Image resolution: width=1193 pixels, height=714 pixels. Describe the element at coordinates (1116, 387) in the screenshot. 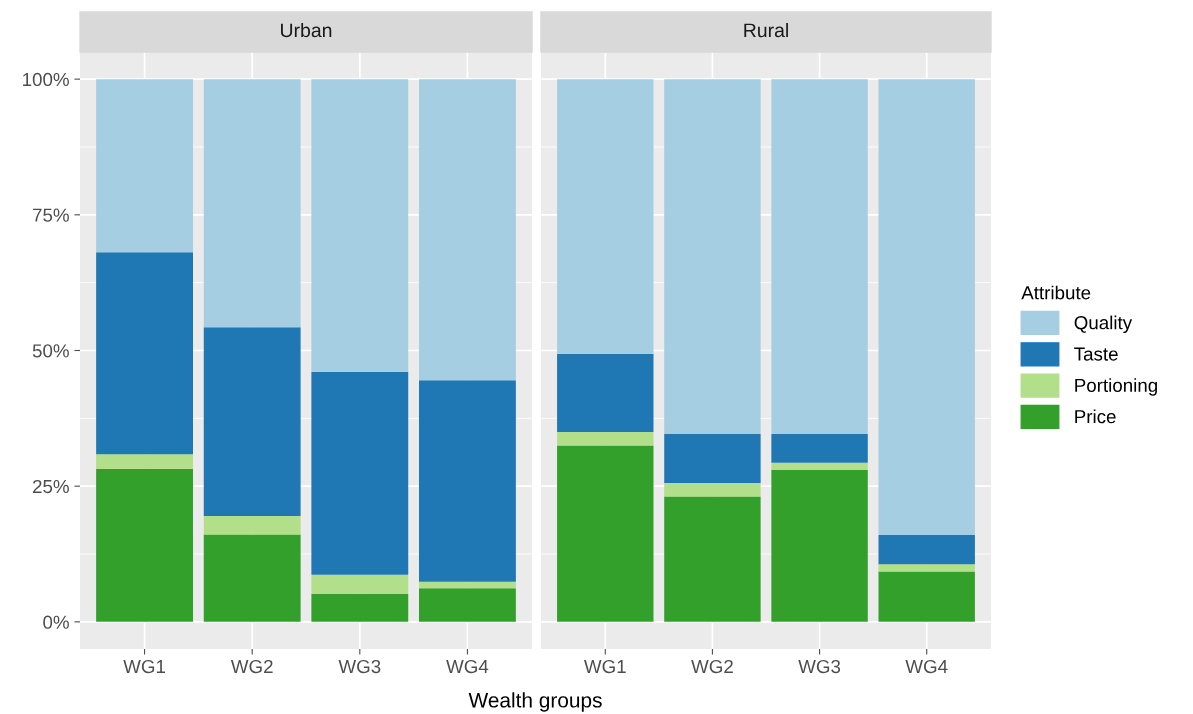

I see `legend-label: Portioning` at that location.